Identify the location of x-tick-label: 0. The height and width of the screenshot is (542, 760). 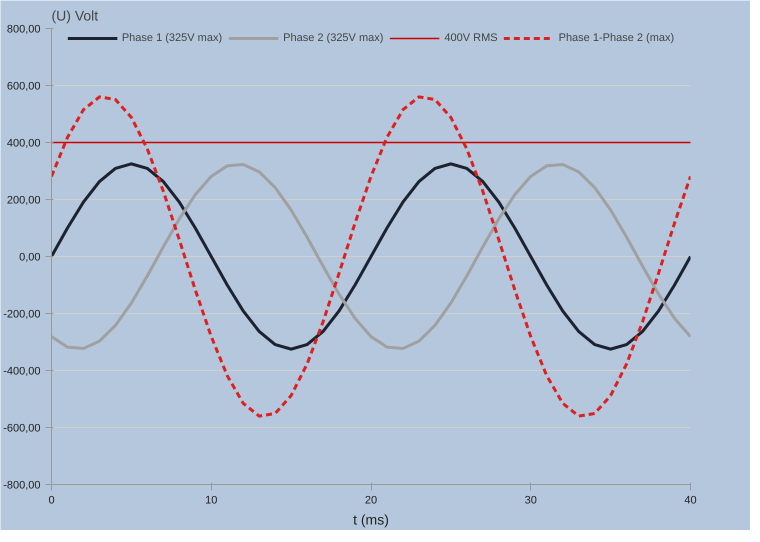
(51, 500).